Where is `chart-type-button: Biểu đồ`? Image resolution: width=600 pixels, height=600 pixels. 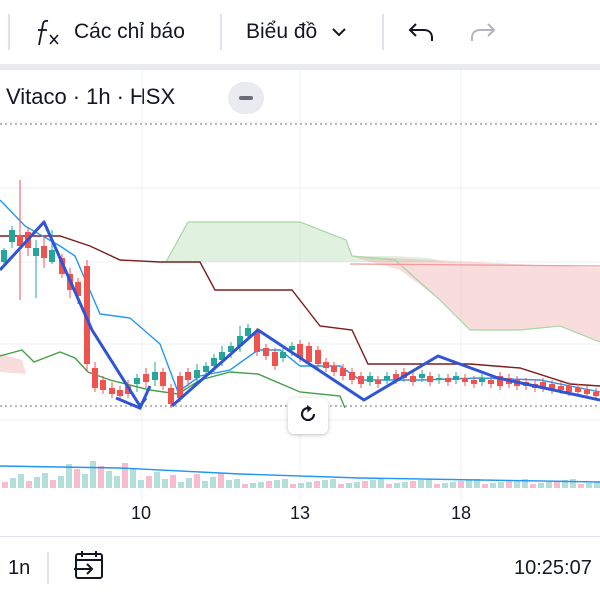
chart-type-button: Biểu đồ is located at coordinates (296, 32).